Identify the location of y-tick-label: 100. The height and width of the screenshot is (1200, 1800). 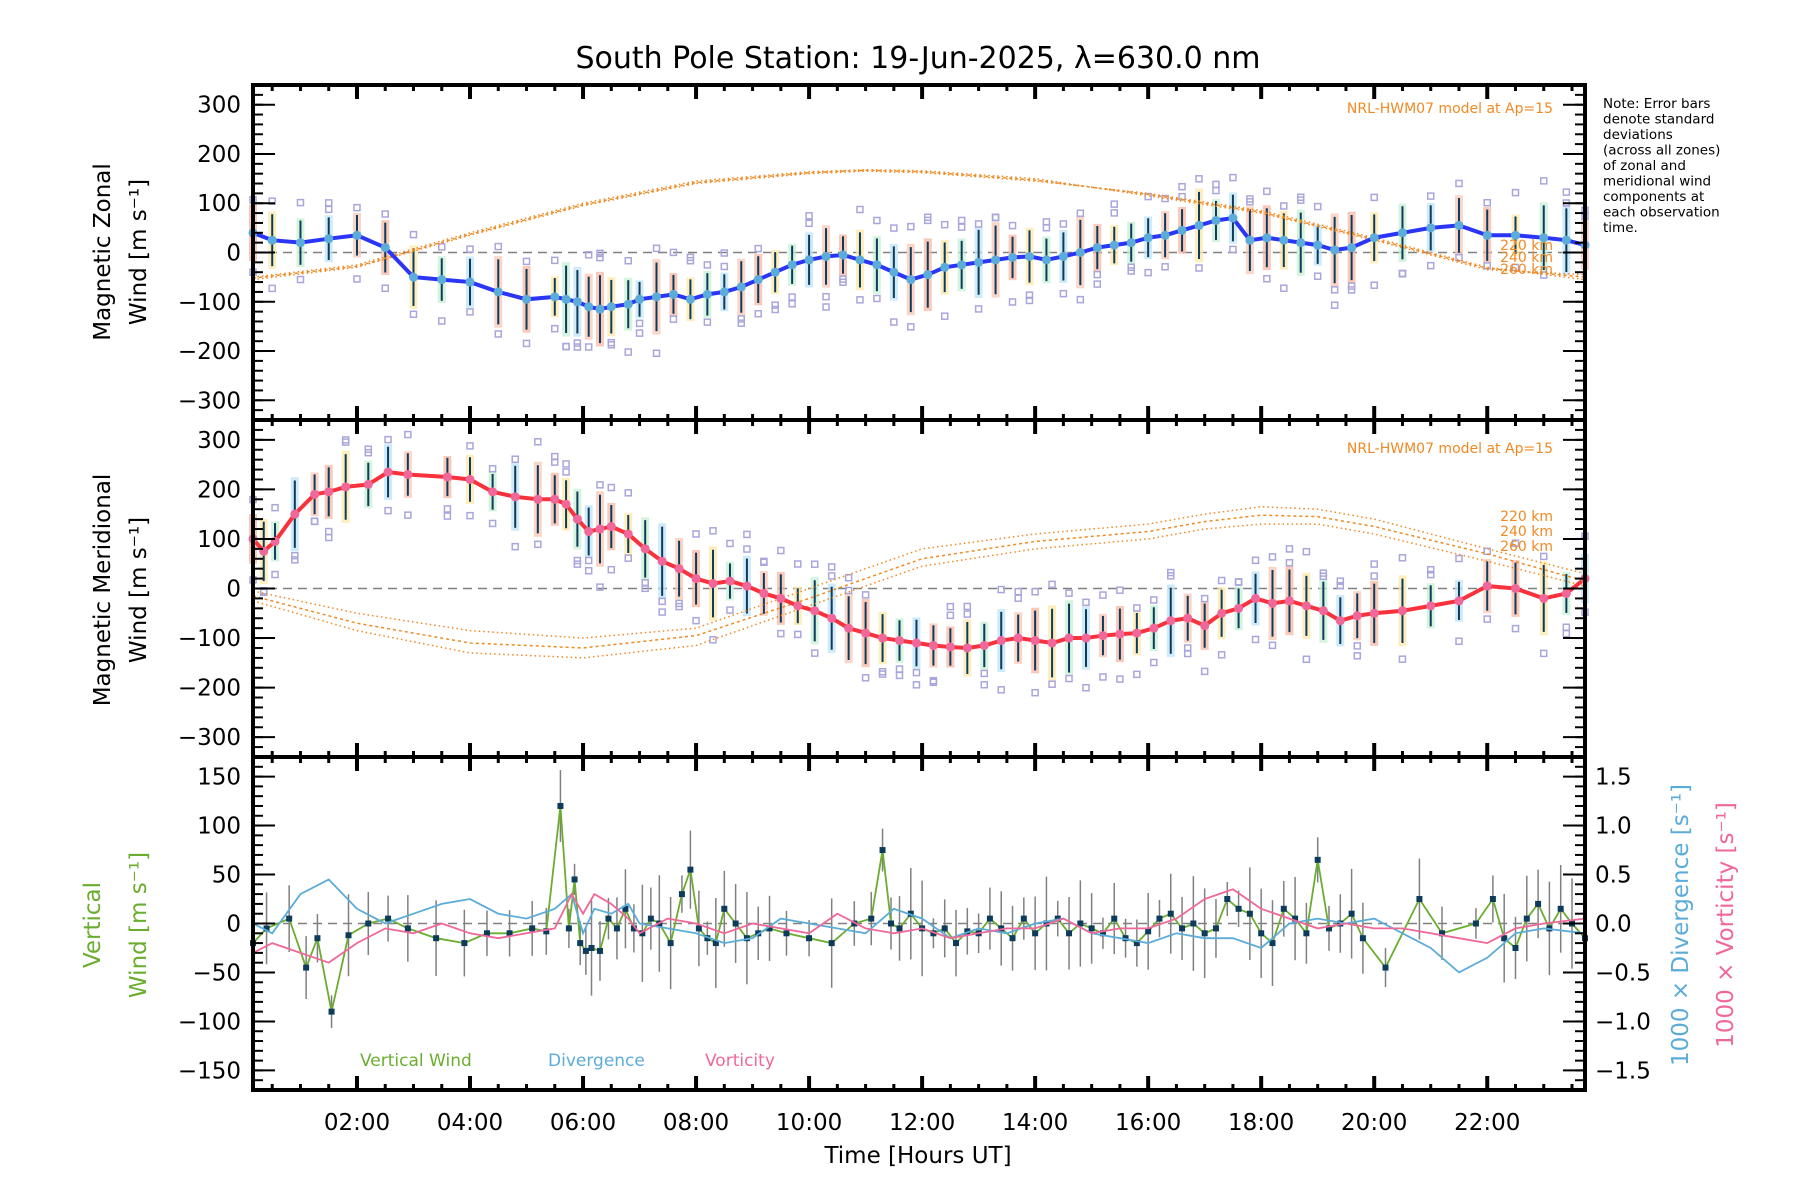
(219, 204).